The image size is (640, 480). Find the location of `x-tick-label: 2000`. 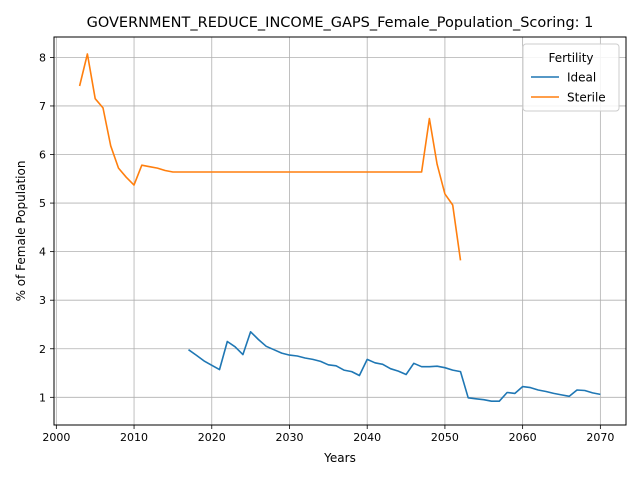

x-tick-label: 2000 is located at coordinates (56, 437).